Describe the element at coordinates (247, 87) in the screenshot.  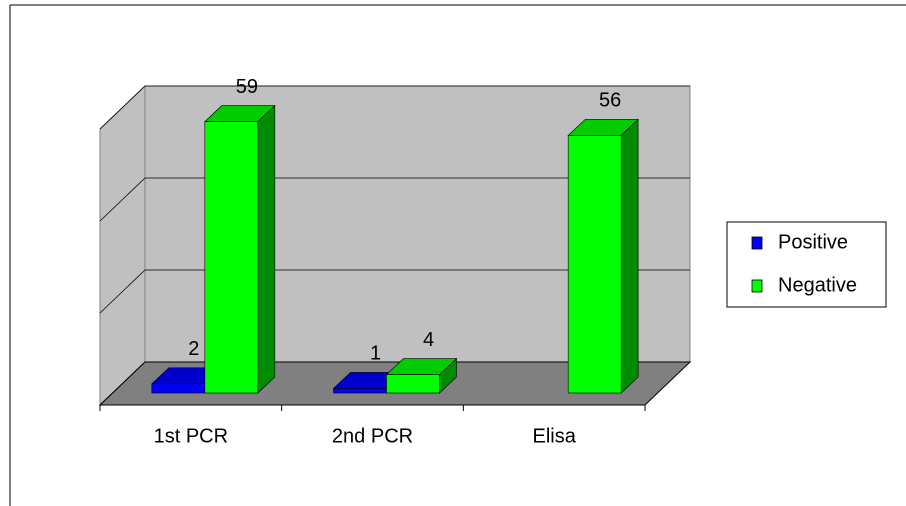
I see `data-label: 59` at that location.